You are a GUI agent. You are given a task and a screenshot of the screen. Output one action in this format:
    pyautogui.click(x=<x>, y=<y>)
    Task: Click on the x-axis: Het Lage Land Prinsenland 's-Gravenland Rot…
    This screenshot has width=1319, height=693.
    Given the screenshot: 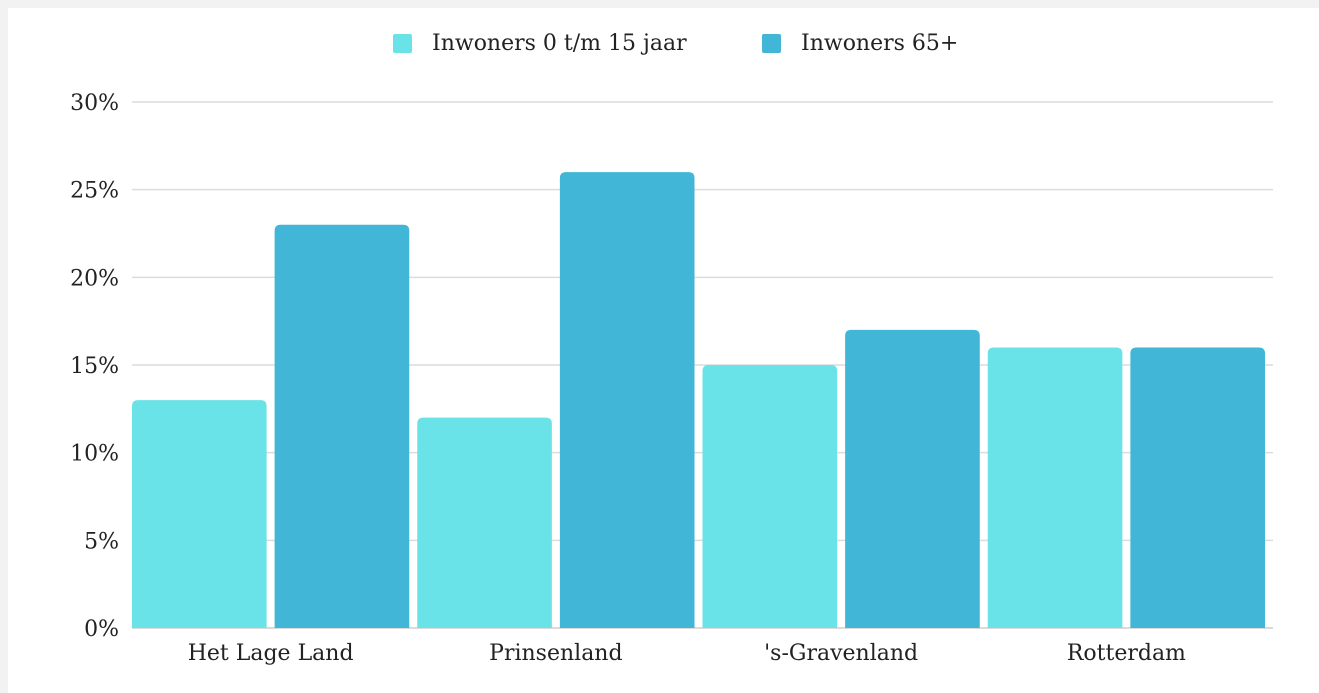 What is the action you would take?
    pyautogui.click(x=687, y=653)
    